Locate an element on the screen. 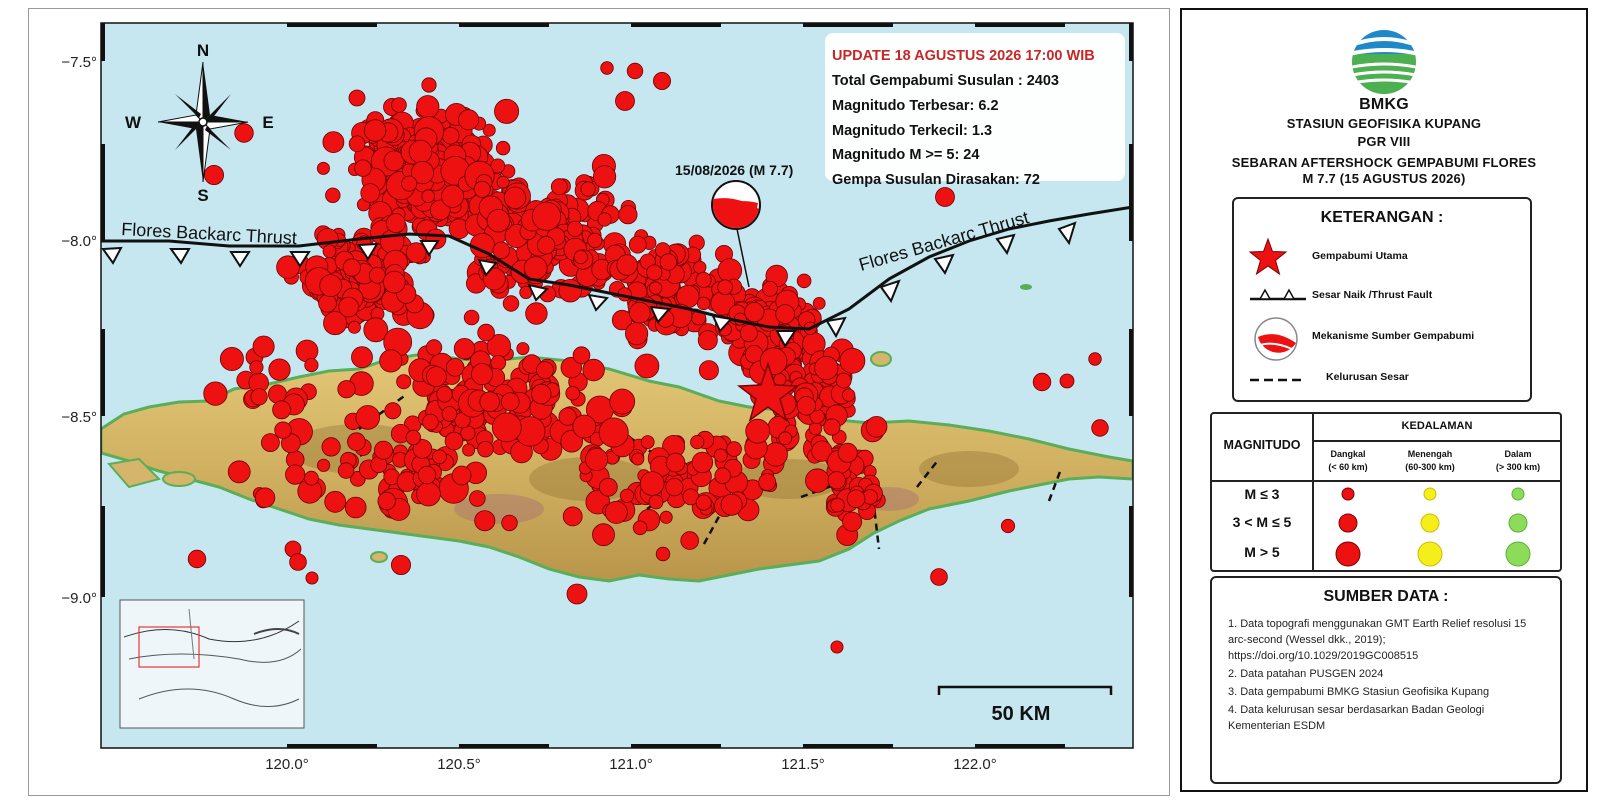 This screenshot has width=1600, height=800. thrust-fault-icon is located at coordinates (1278, 294).